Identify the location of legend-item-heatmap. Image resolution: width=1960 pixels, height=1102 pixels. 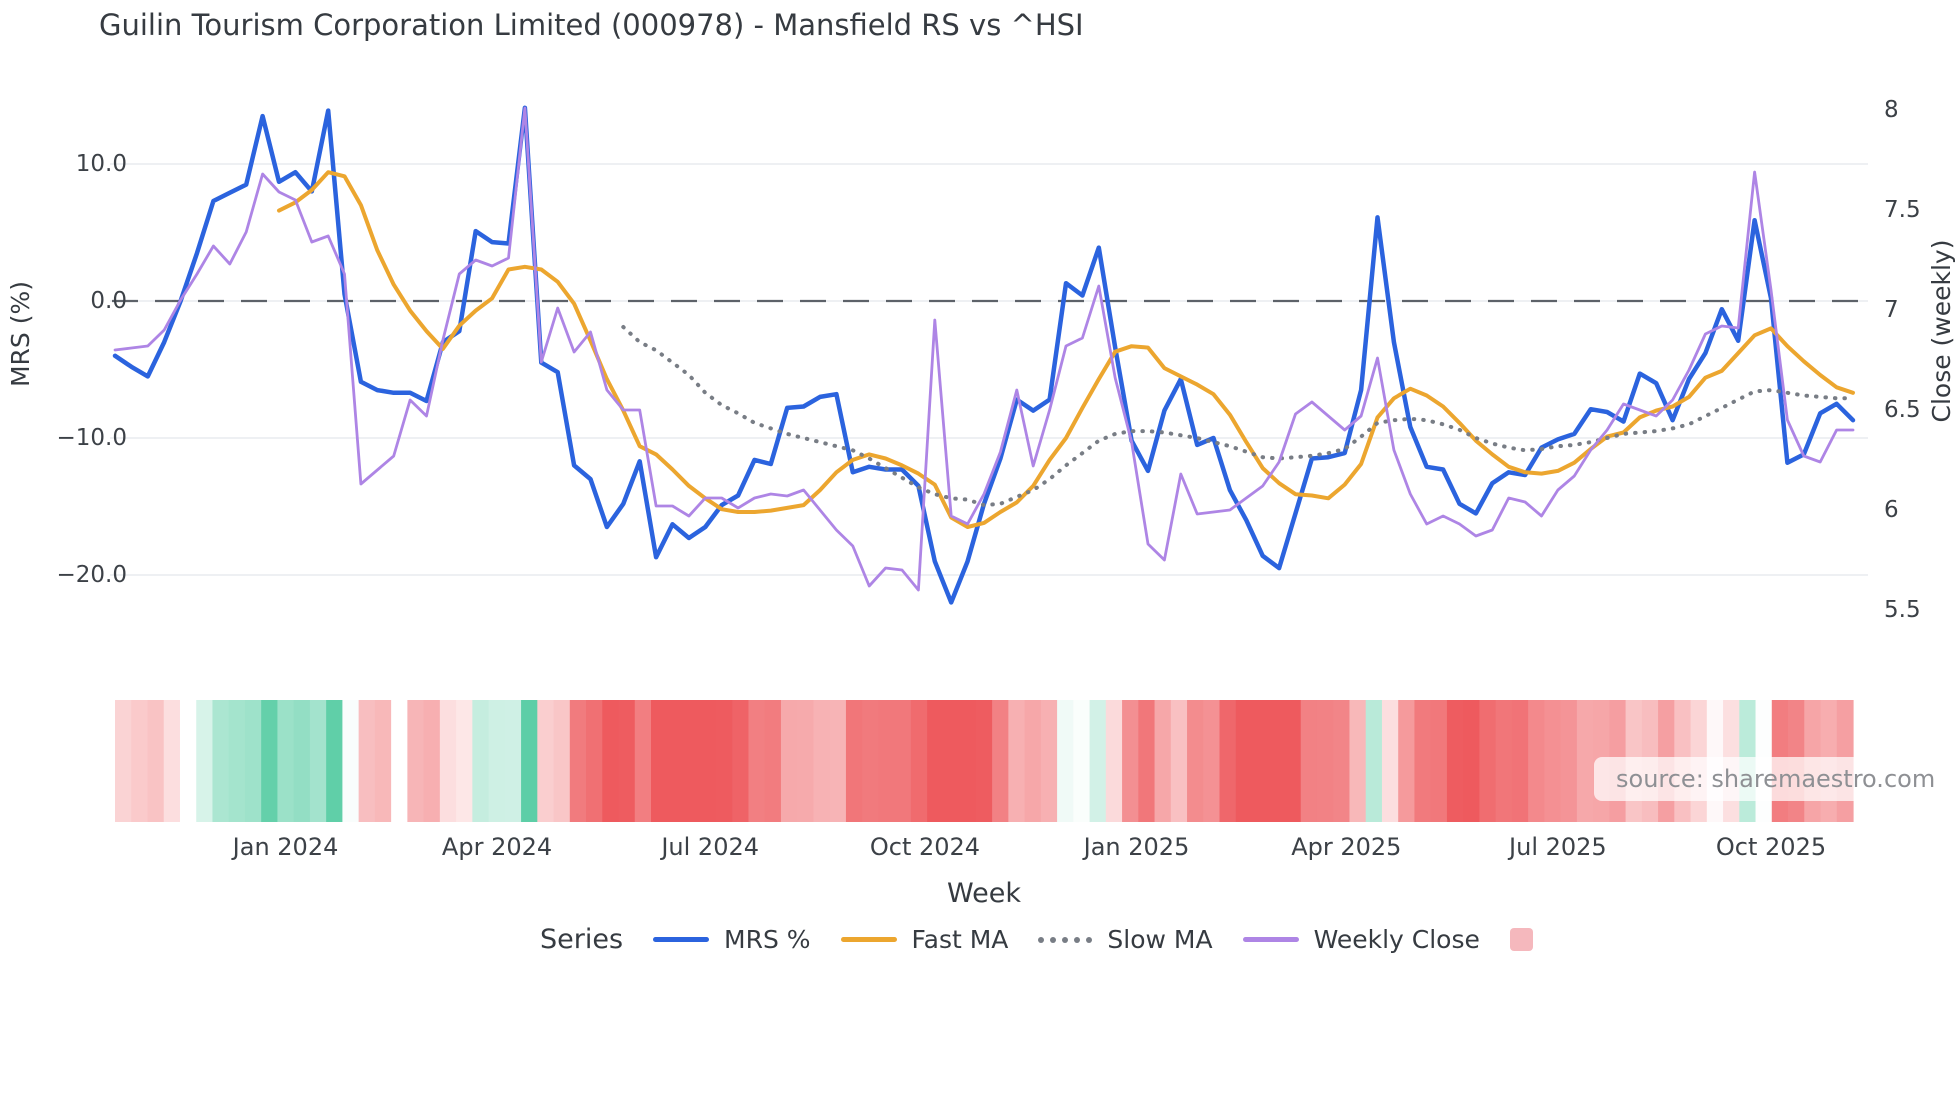
(1521, 939).